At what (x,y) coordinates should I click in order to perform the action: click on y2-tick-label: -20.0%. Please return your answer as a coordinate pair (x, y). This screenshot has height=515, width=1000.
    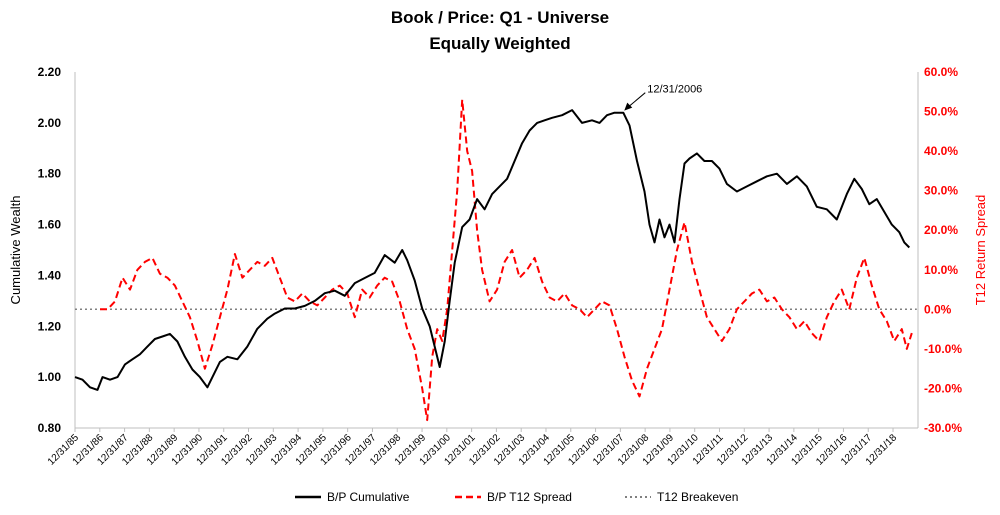
    Looking at the image, I should click on (943, 388).